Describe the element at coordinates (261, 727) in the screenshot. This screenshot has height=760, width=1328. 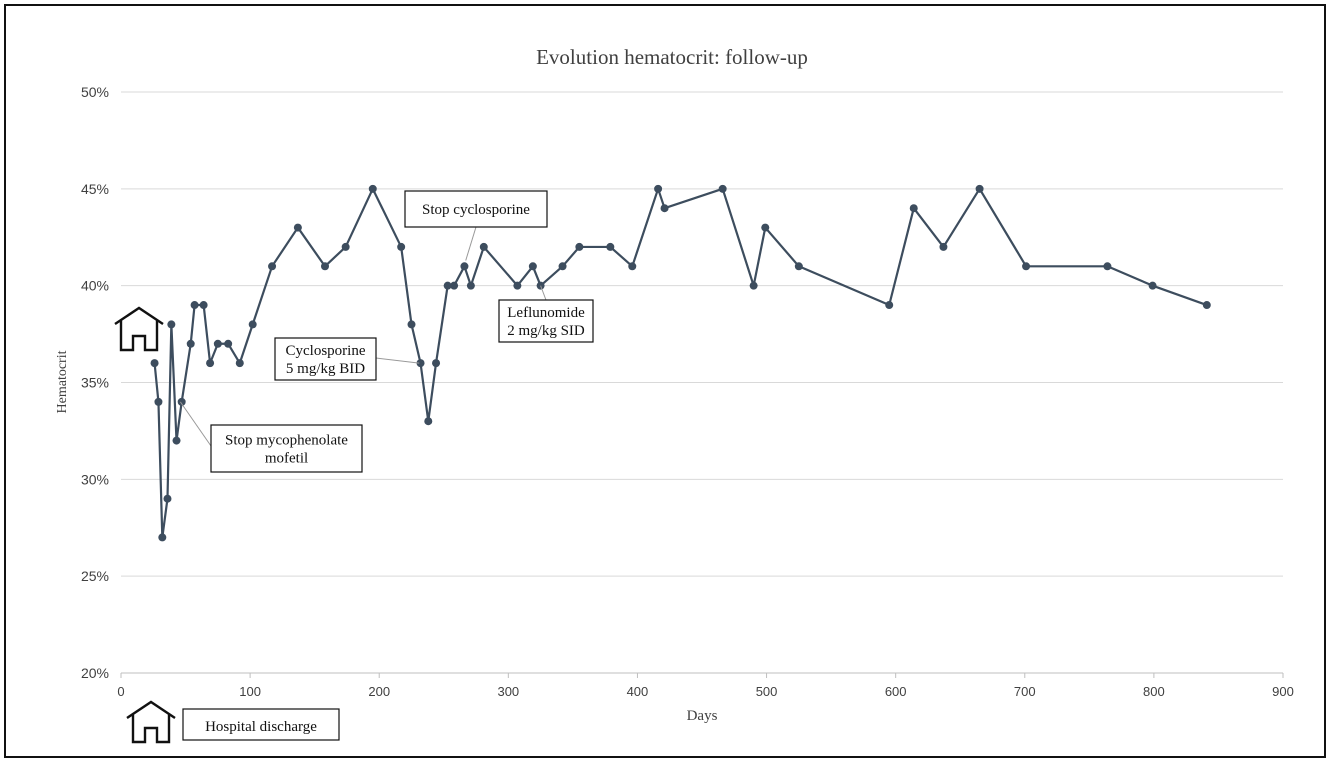
I see `legend-label: Hospital discharge` at that location.